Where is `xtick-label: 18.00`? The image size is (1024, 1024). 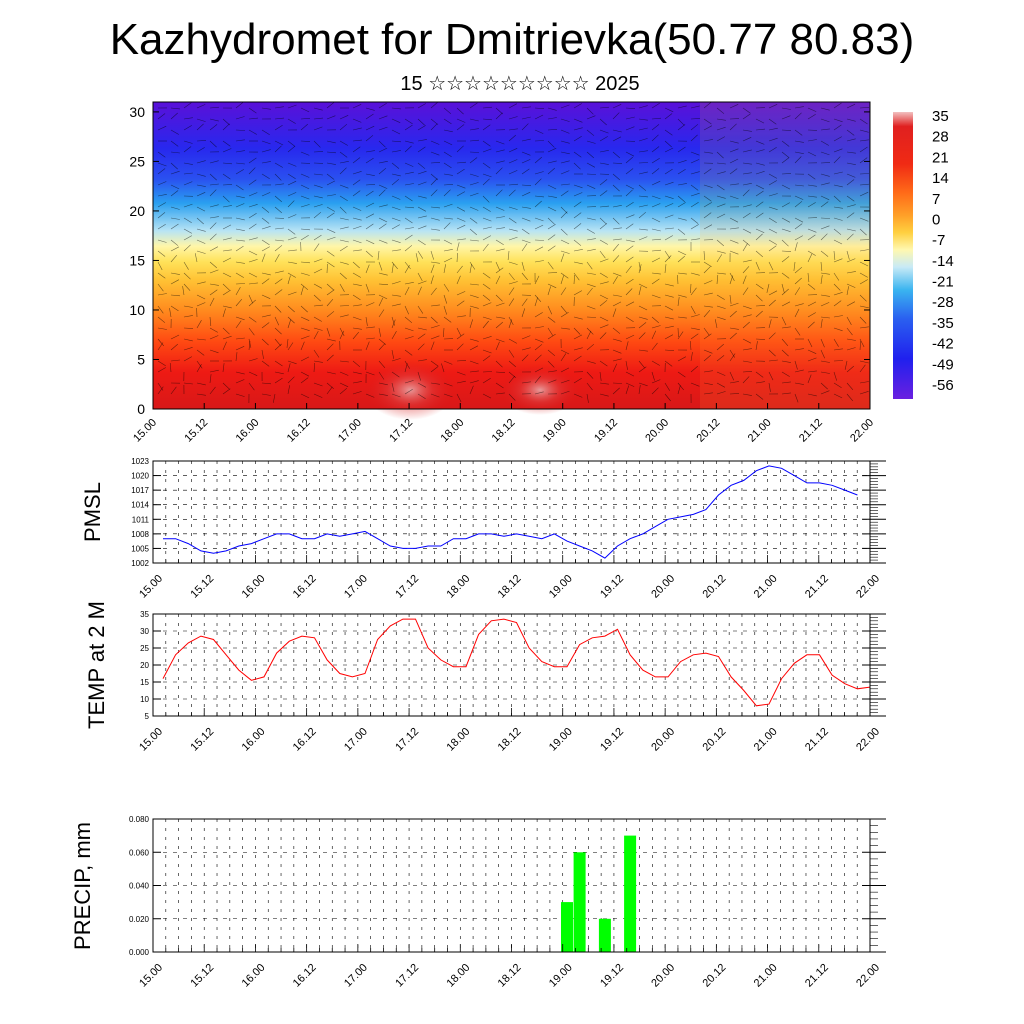 xtick-label: 18.00 is located at coordinates (458, 587).